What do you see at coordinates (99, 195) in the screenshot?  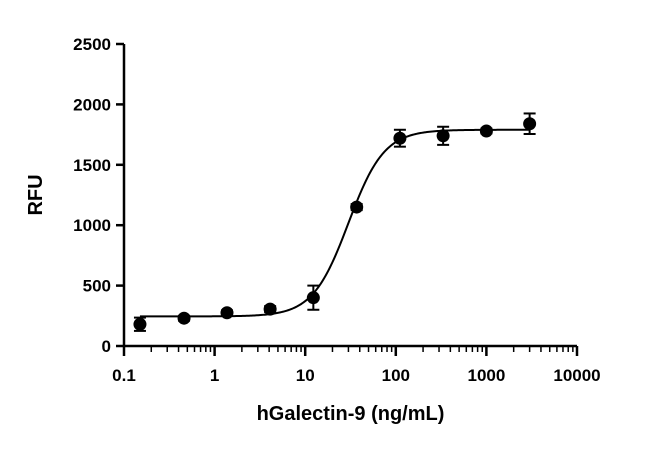 I see `y-axis: 0 500 1000 1500 2000 2500` at bounding box center [99, 195].